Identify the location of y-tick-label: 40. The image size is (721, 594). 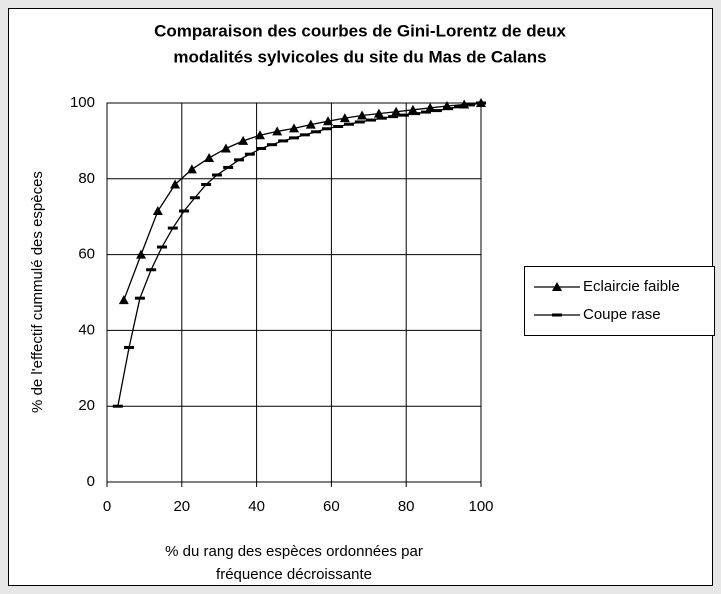
(86, 329).